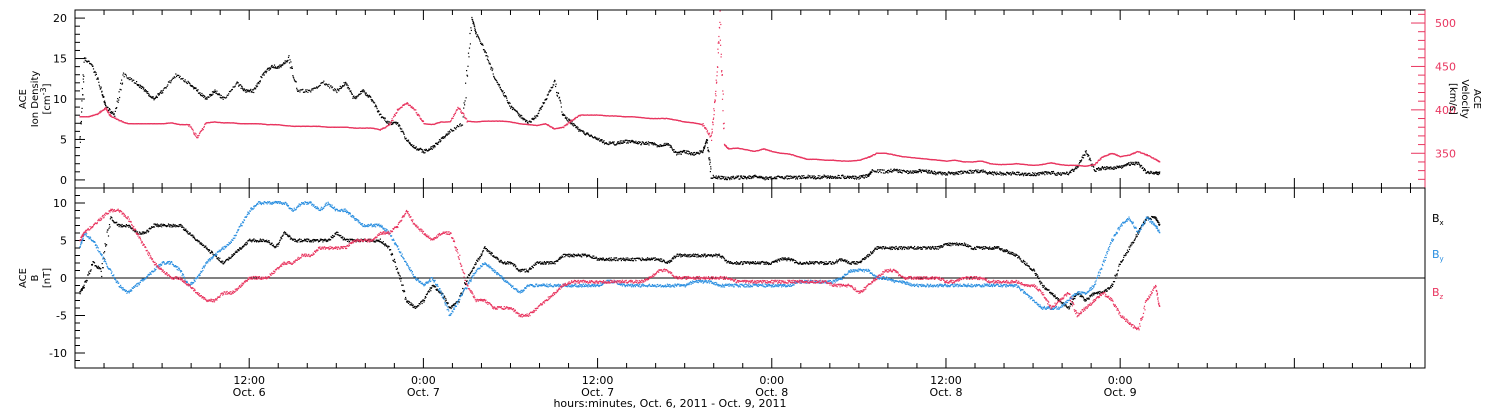 The width and height of the screenshot is (1500, 410). What do you see at coordinates (1445, 110) in the screenshot?
I see `velocity-tick-label: 400` at bounding box center [1445, 110].